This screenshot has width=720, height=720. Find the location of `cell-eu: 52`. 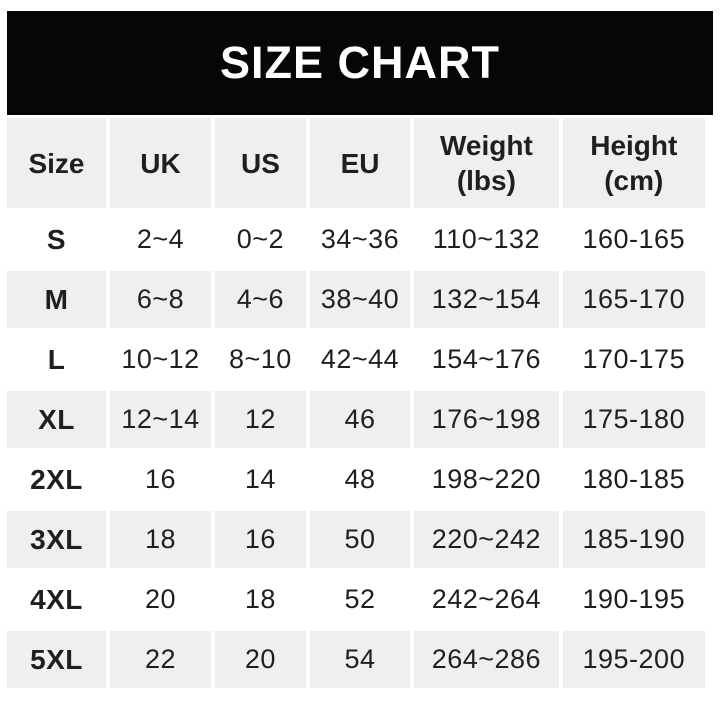

cell-eu: 52 is located at coordinates (360, 599).